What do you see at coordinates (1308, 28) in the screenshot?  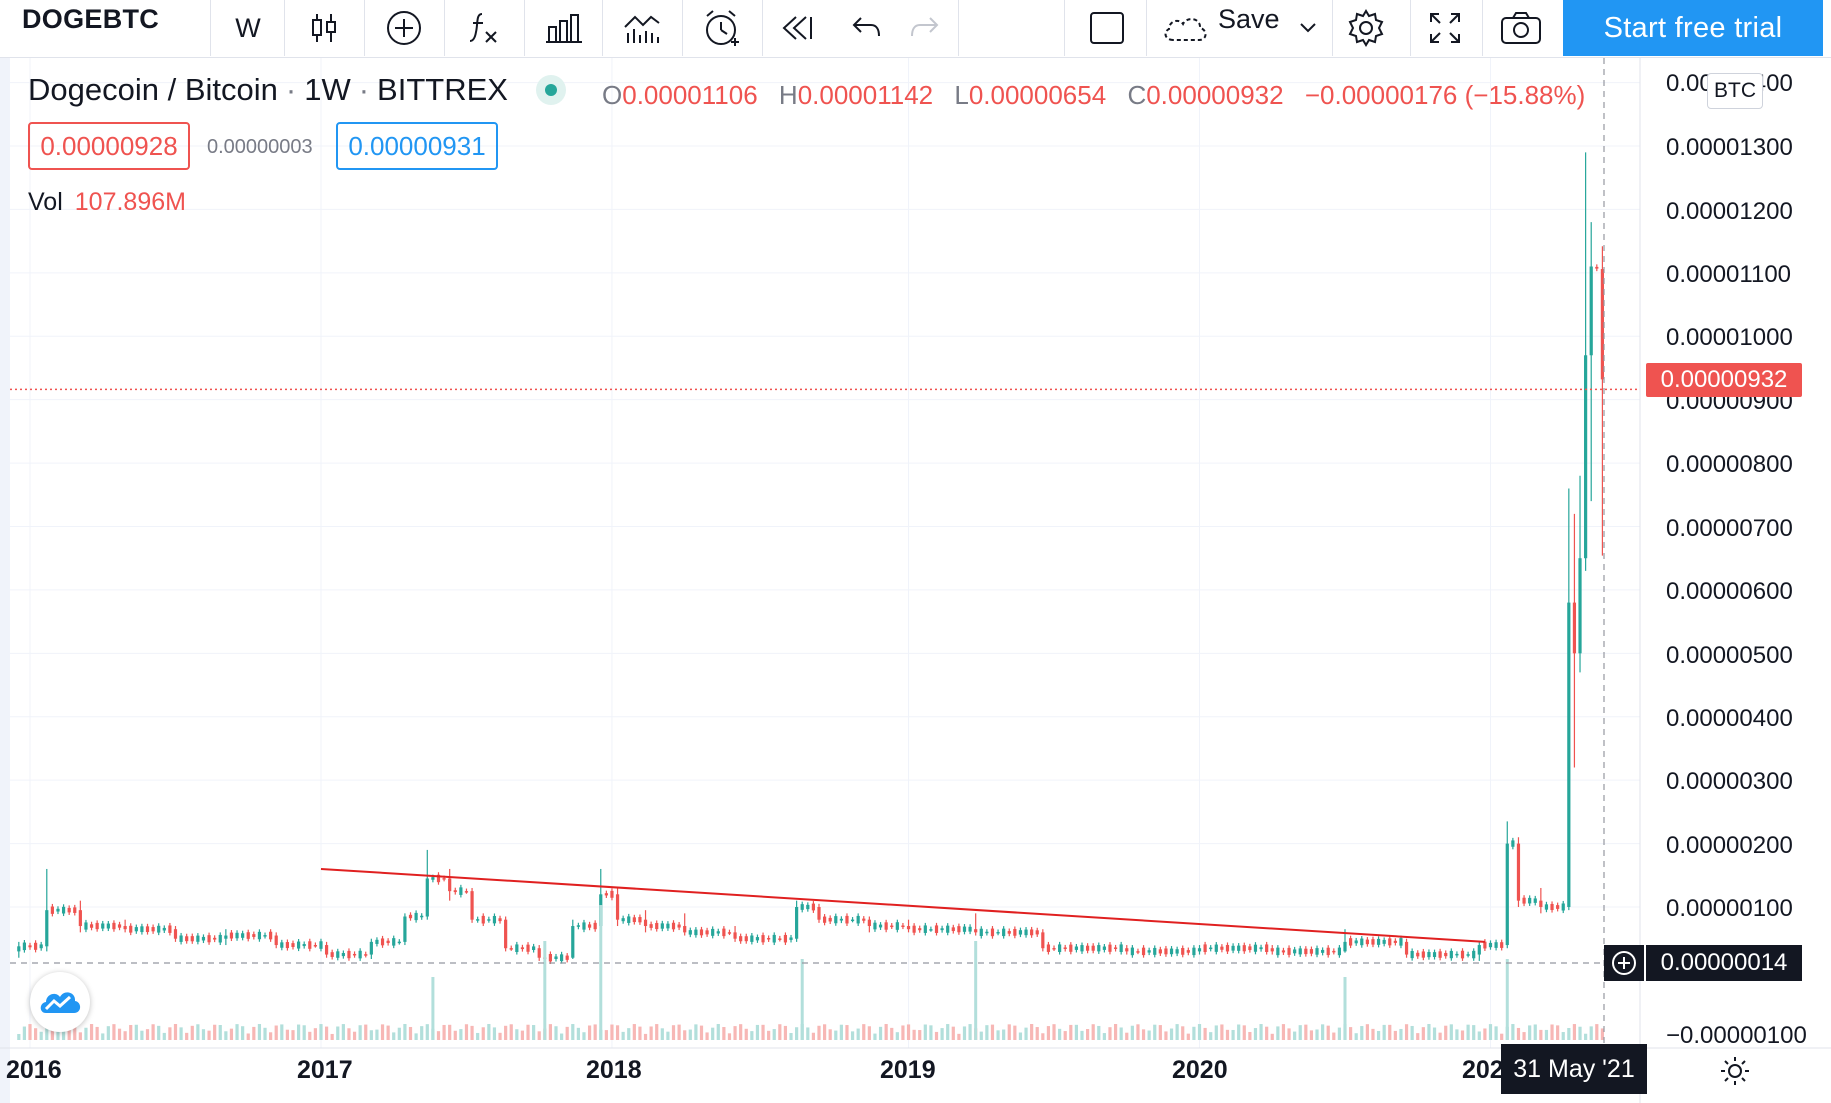 I see `chevron-down-icon` at bounding box center [1308, 28].